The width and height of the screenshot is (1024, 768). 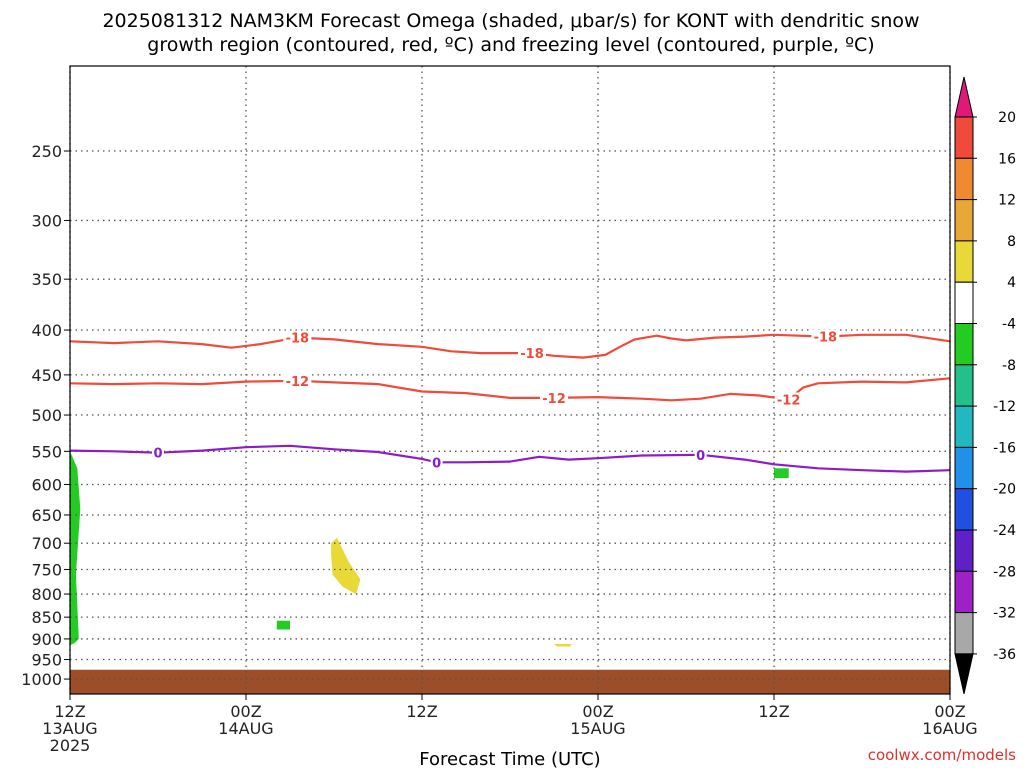 What do you see at coordinates (421, 711) in the screenshot?
I see `x-tick-label-2-0: 12Z` at bounding box center [421, 711].